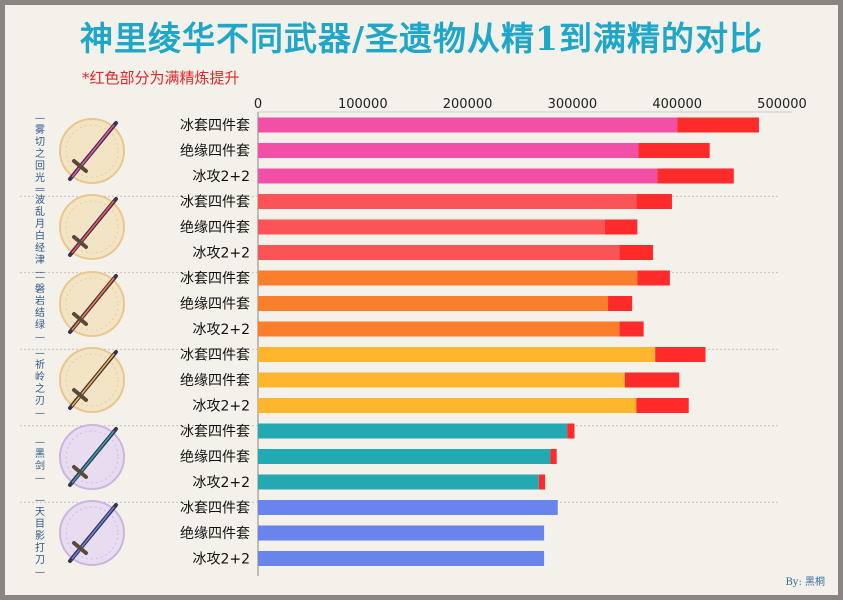 The image size is (843, 600). What do you see at coordinates (161, 78) in the screenshot?
I see `chart-subtitle: *红色部分为满精炼提升` at bounding box center [161, 78].